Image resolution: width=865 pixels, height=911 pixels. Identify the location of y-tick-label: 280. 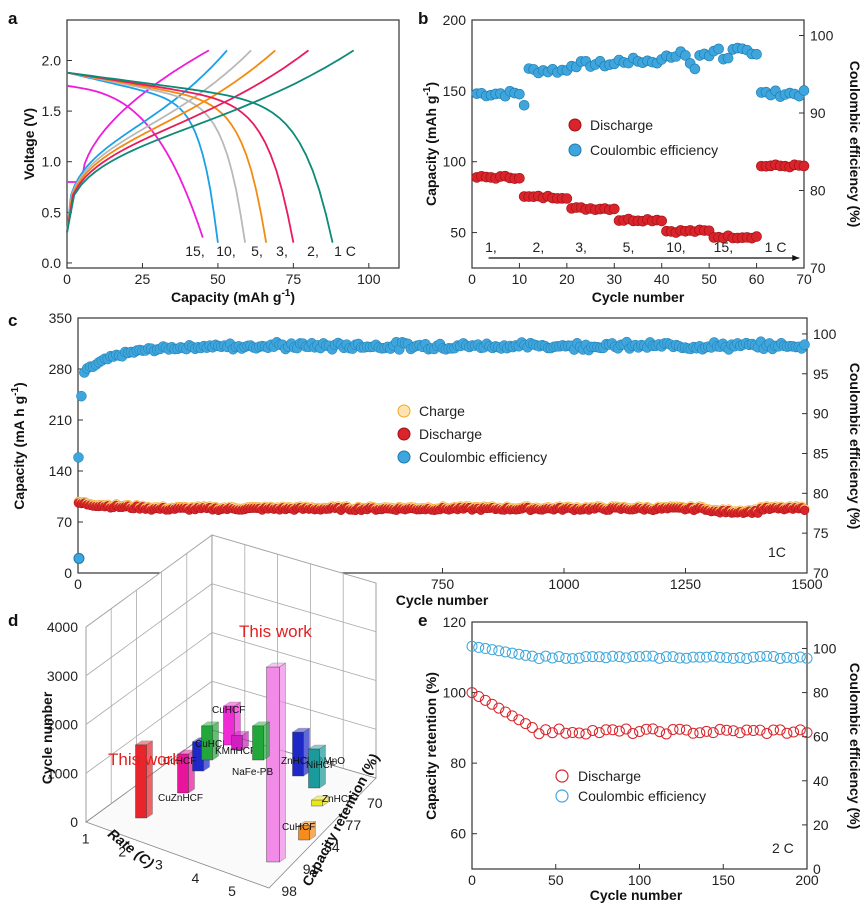
(61, 369).